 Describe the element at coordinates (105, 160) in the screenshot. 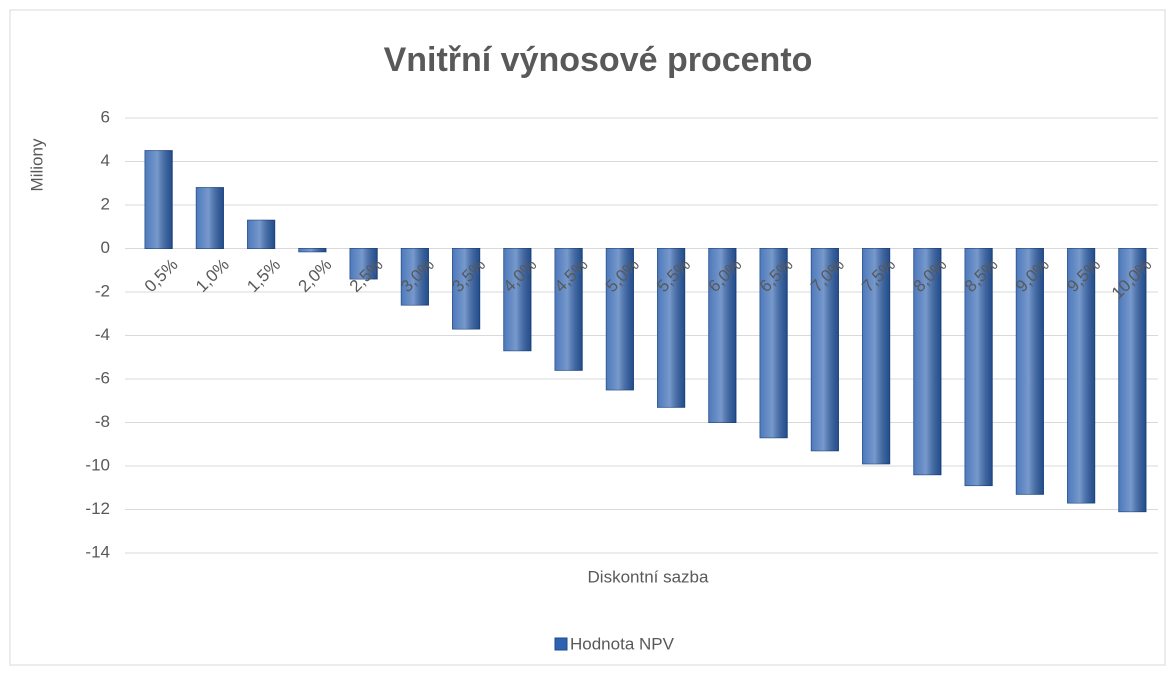

I see `y-tick-label: 4` at that location.